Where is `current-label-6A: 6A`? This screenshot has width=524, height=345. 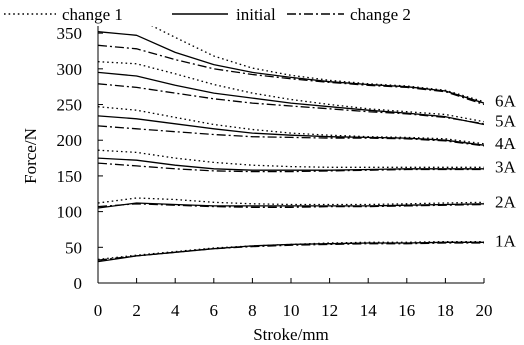
current-label-6A: 6A is located at coordinates (506, 101).